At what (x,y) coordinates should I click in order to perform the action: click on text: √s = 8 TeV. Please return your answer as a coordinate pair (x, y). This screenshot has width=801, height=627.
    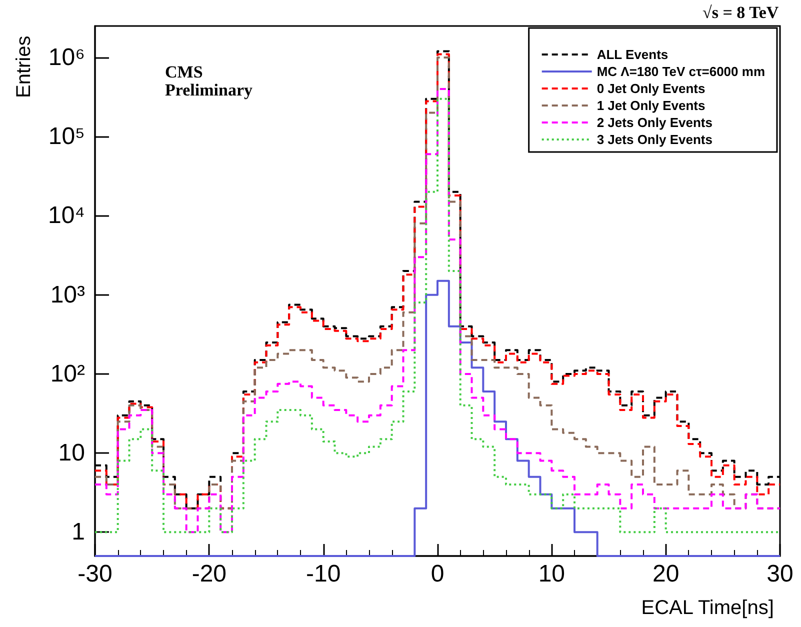
    Looking at the image, I should click on (741, 12).